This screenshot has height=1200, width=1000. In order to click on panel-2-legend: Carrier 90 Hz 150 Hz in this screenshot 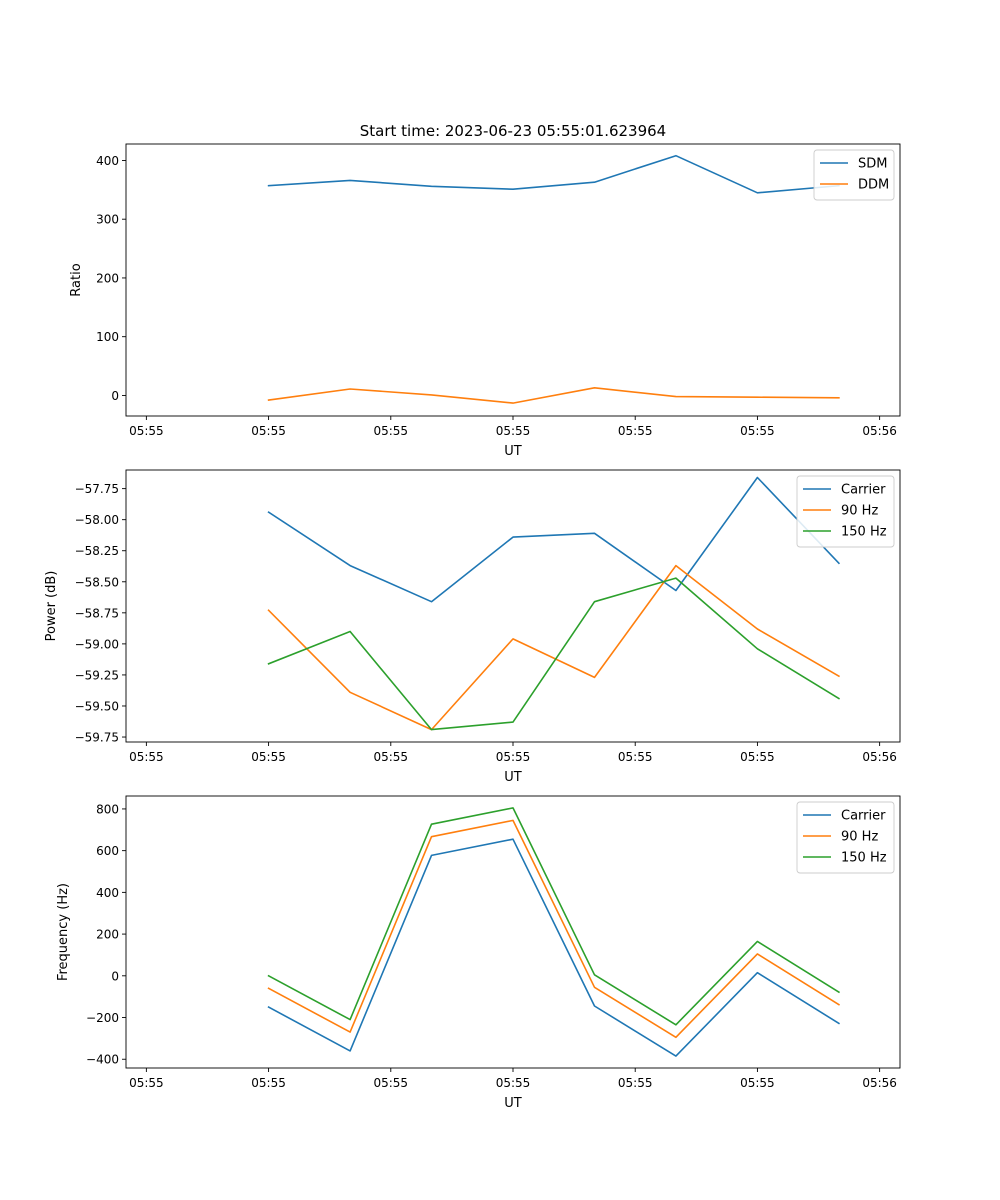, I will do `click(845, 511)`.